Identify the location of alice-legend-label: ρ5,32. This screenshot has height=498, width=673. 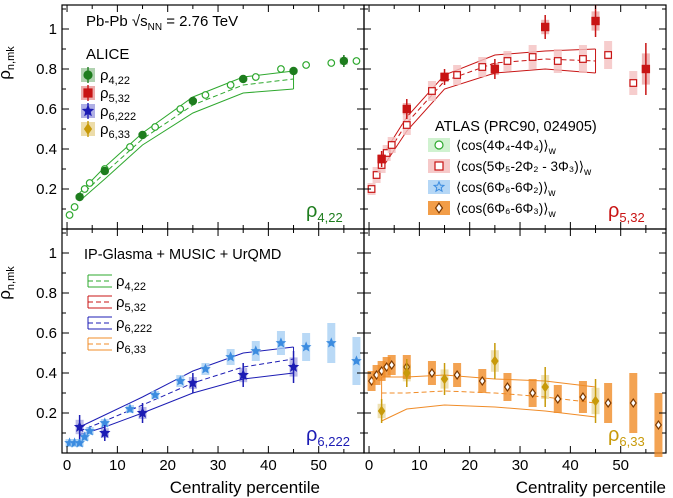
(115, 95).